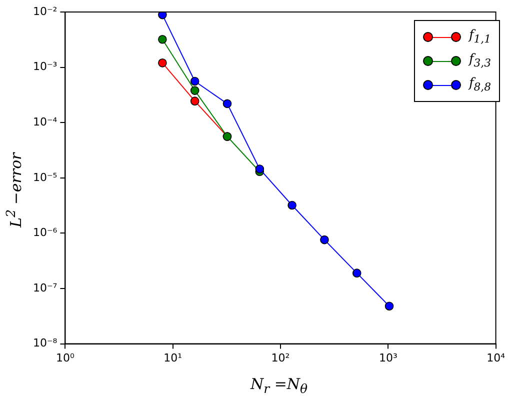 Image resolution: width=508 pixels, height=402 pixels. I want to click on x-tick-label: 10⁴, so click(496, 357).